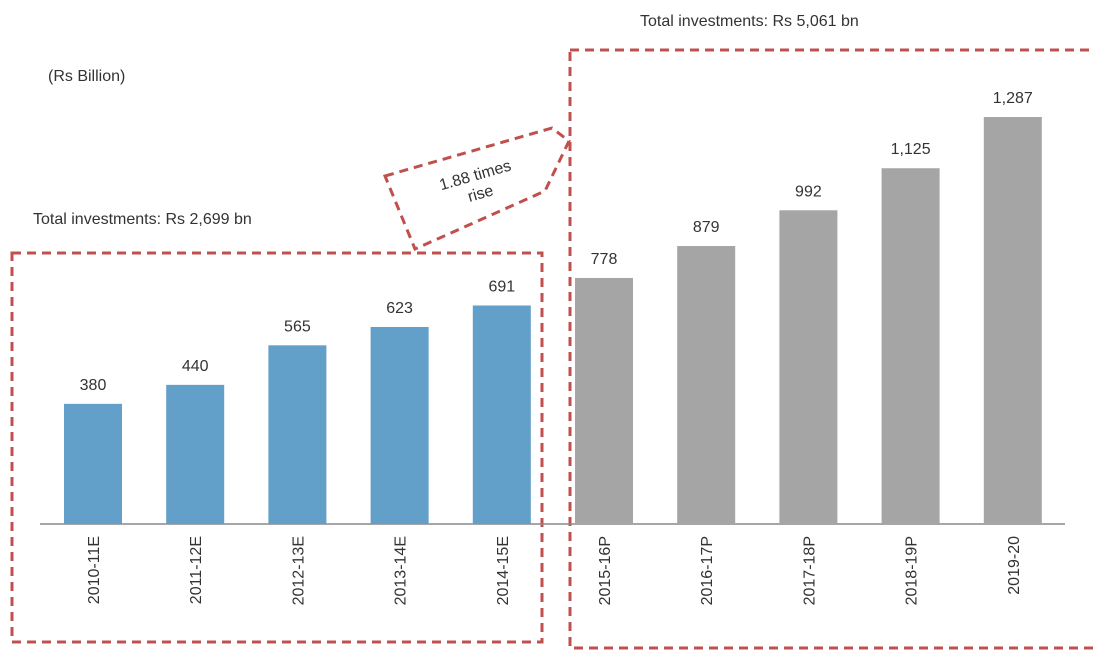  What do you see at coordinates (142, 219) in the screenshot?
I see `annotation: Total investments: Rs 2,699 bn` at bounding box center [142, 219].